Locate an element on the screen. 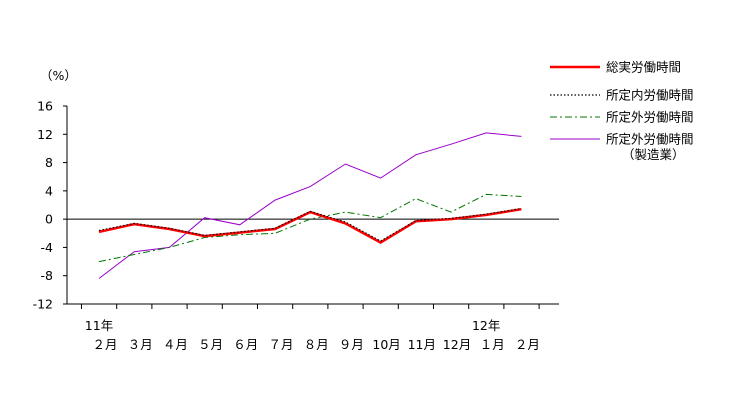 This screenshot has height=405, width=743. y-unit-label: （%） is located at coordinates (58, 75).